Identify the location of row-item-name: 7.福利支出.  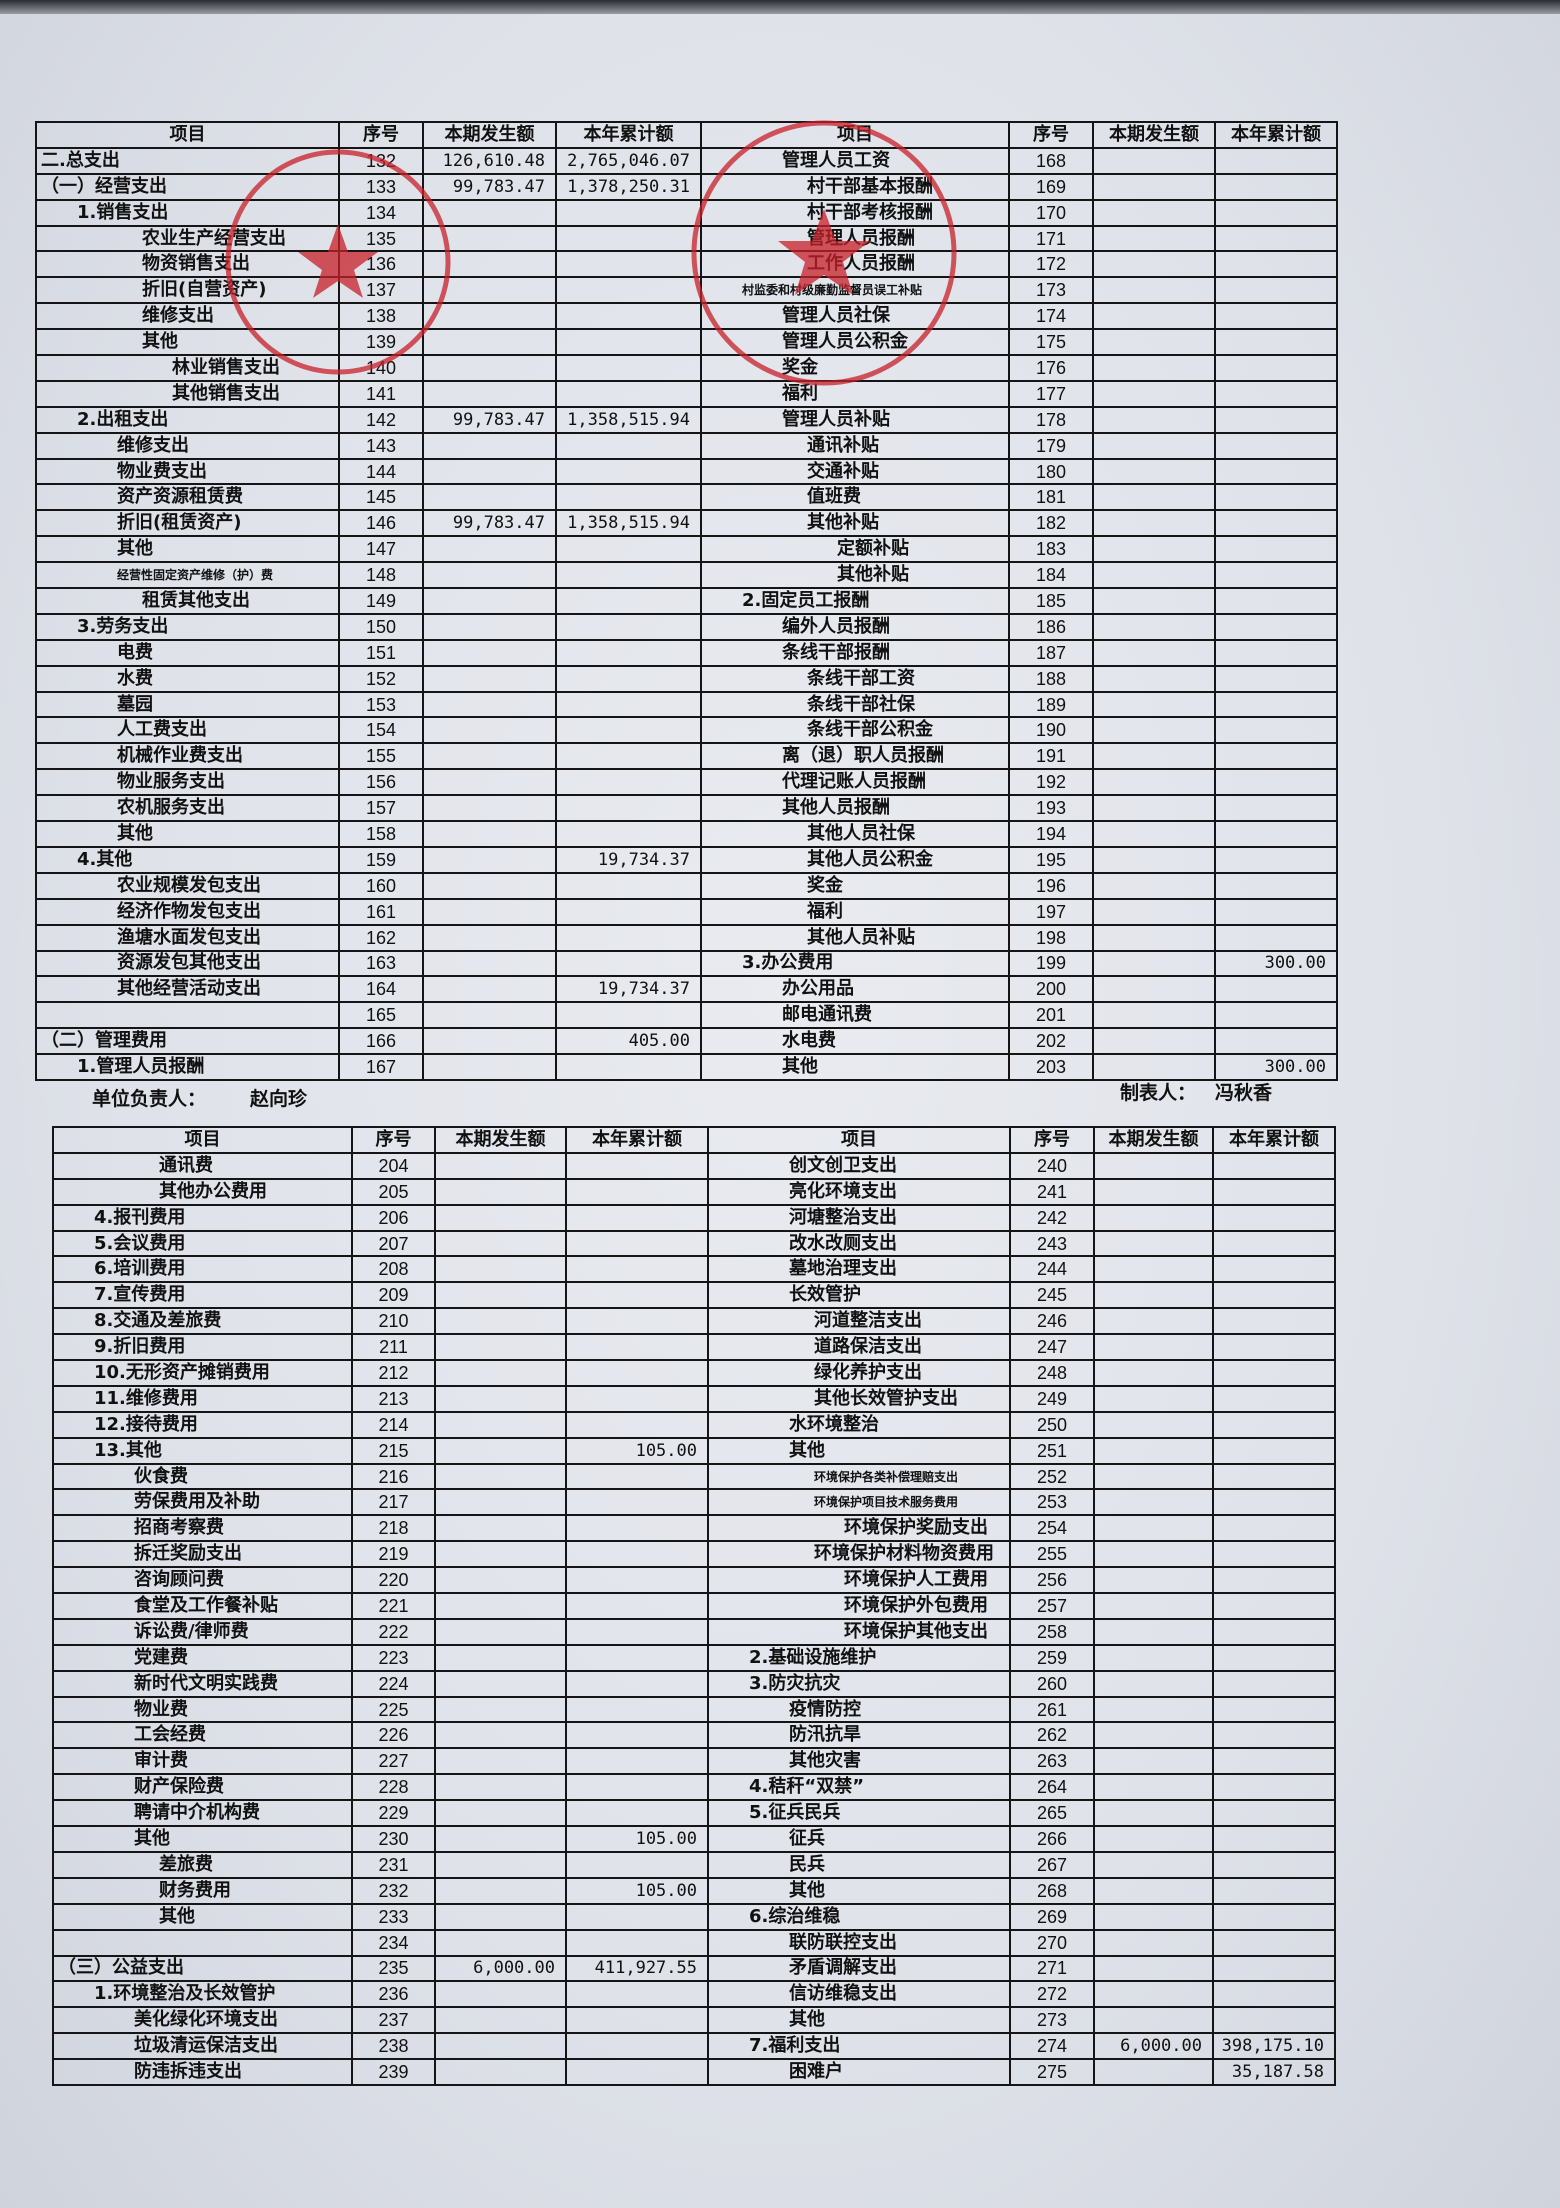
(859, 2046).